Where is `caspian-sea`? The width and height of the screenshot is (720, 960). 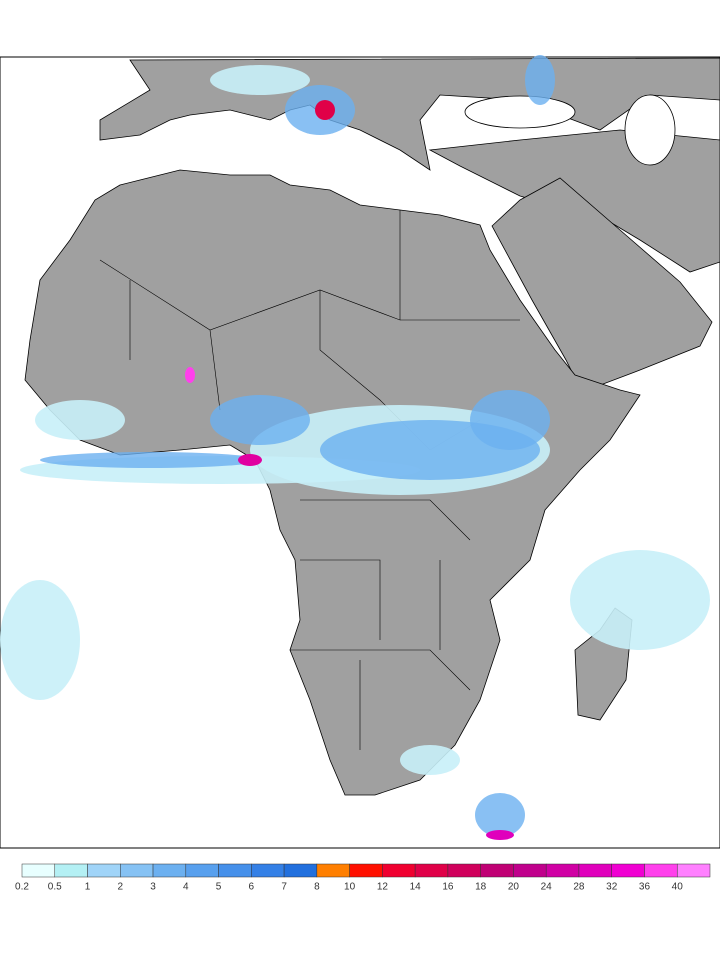
caspian-sea is located at coordinates (650, 130).